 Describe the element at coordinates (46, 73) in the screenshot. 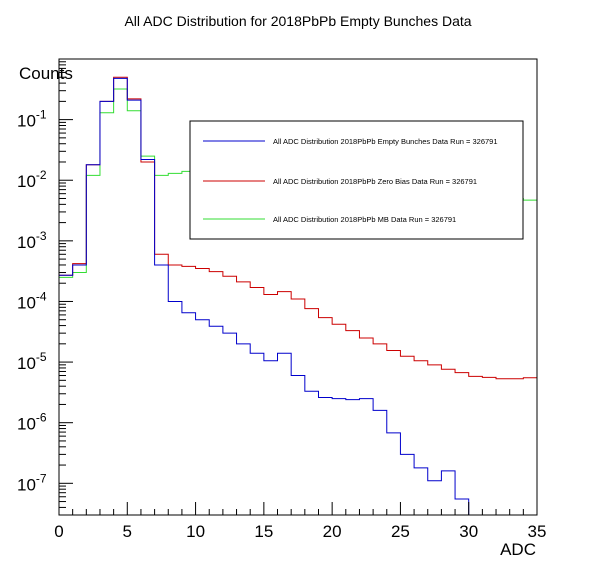

I see `y-axis-label: Counts` at that location.